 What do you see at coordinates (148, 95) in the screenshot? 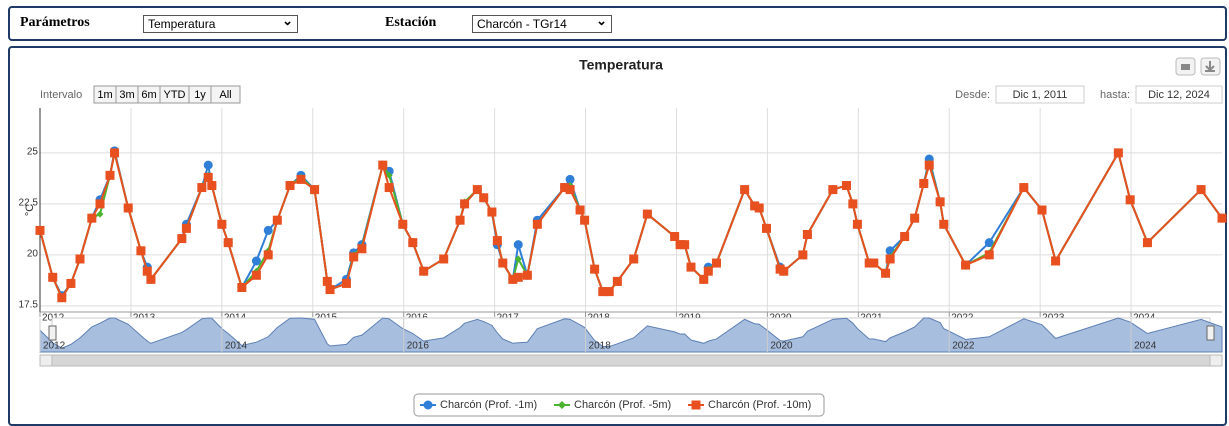
I see `range-button: 6m` at bounding box center [148, 95].